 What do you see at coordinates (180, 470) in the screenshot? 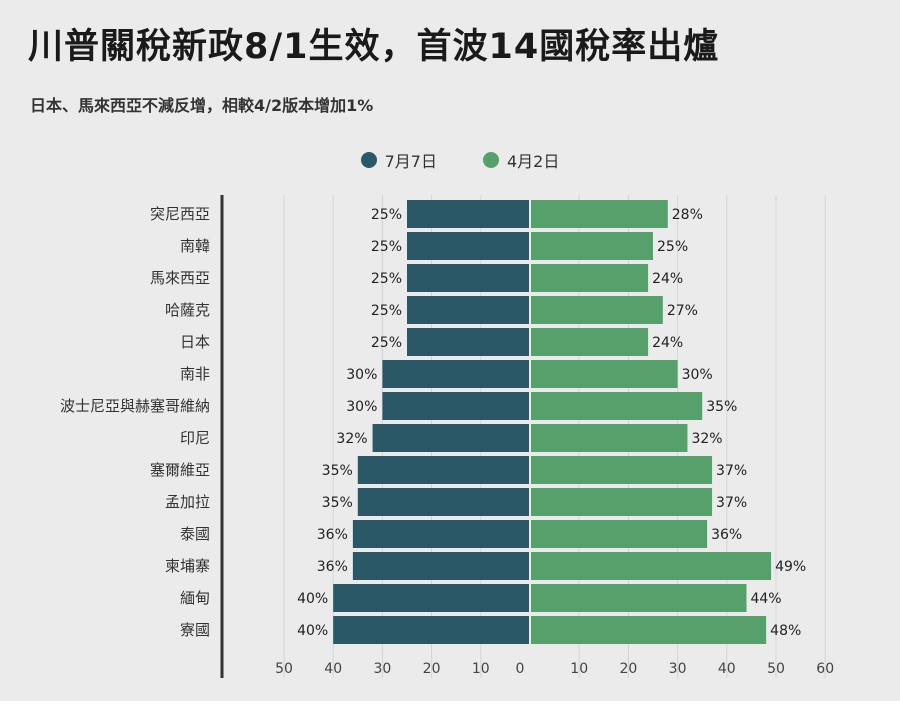
I see `category-label: 塞爾維亞` at bounding box center [180, 470].